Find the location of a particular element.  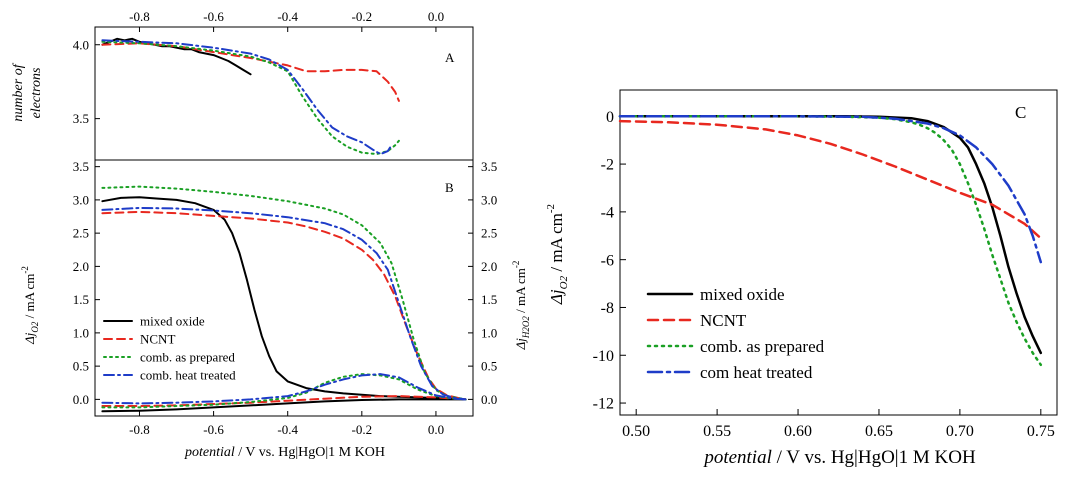

panel-b-ylabel-left: ΔjO2 / mA cm-2 is located at coordinates (30, 305).